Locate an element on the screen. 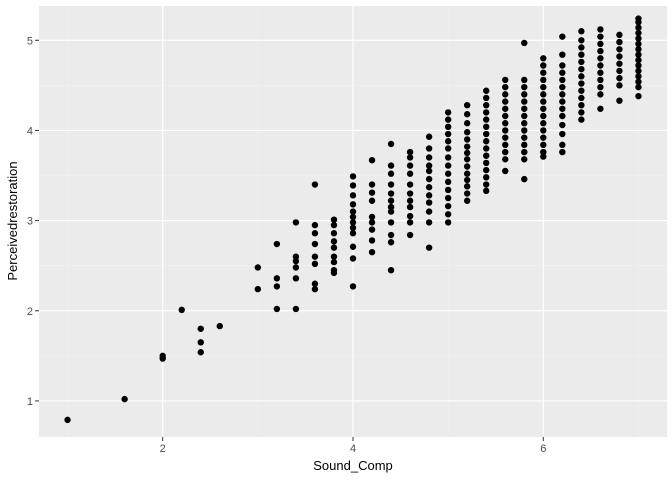  x-tick-label: 4 is located at coordinates (353, 449).